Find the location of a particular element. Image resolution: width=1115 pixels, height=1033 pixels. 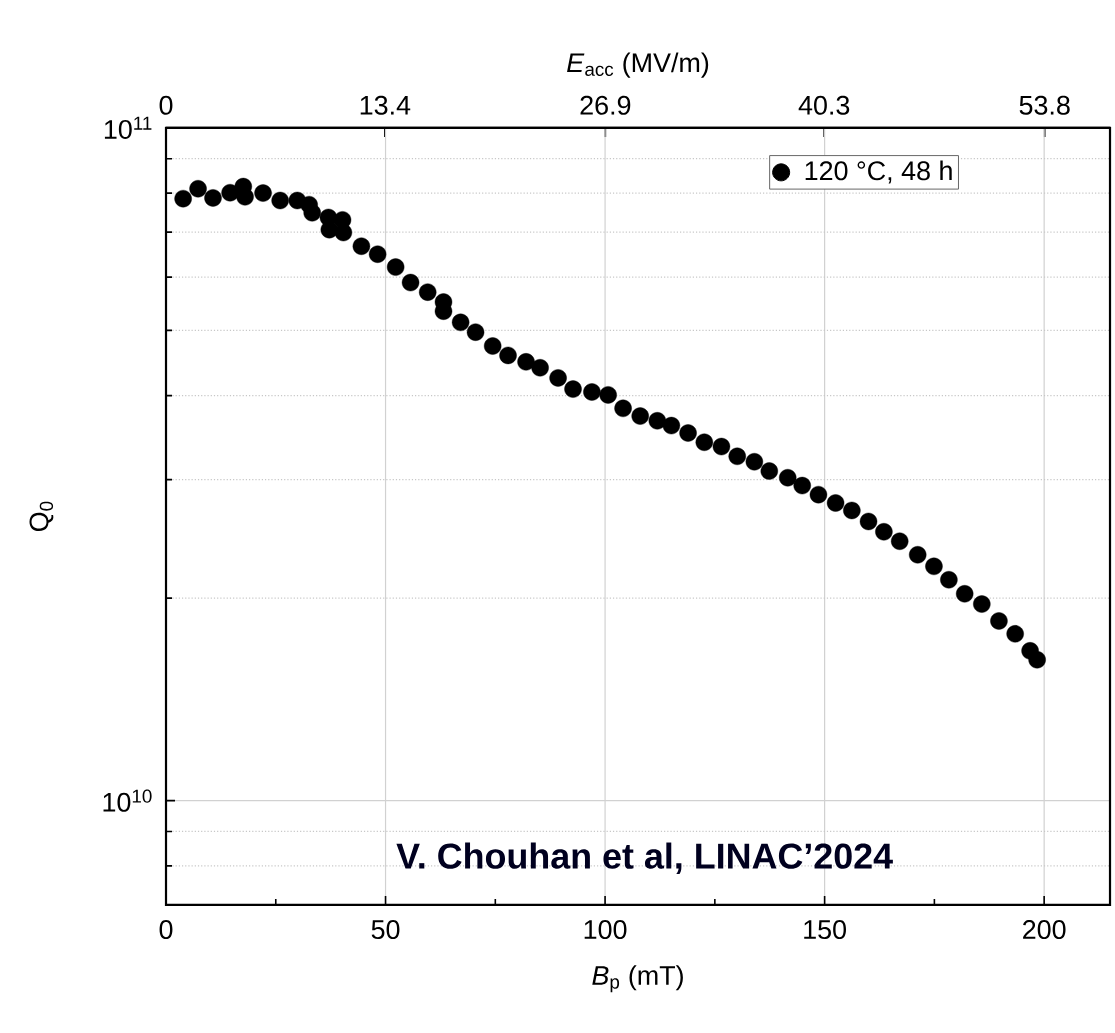

x2-tick-label: 13.4 is located at coordinates (385, 105).